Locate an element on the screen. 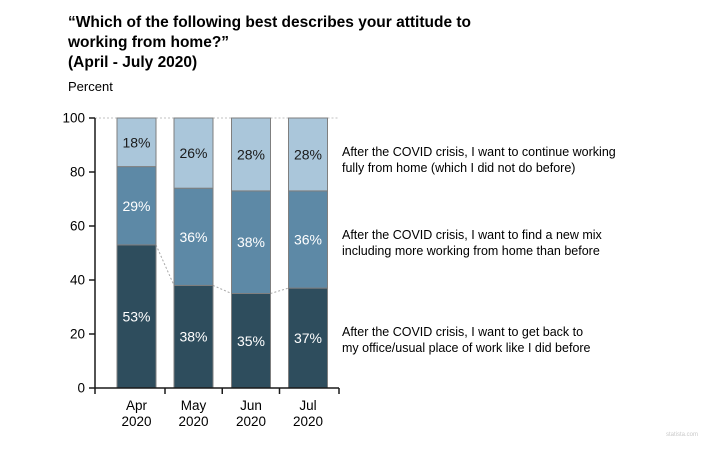 The image size is (720, 450). x-axis-category-label: Jul is located at coordinates (307, 405).